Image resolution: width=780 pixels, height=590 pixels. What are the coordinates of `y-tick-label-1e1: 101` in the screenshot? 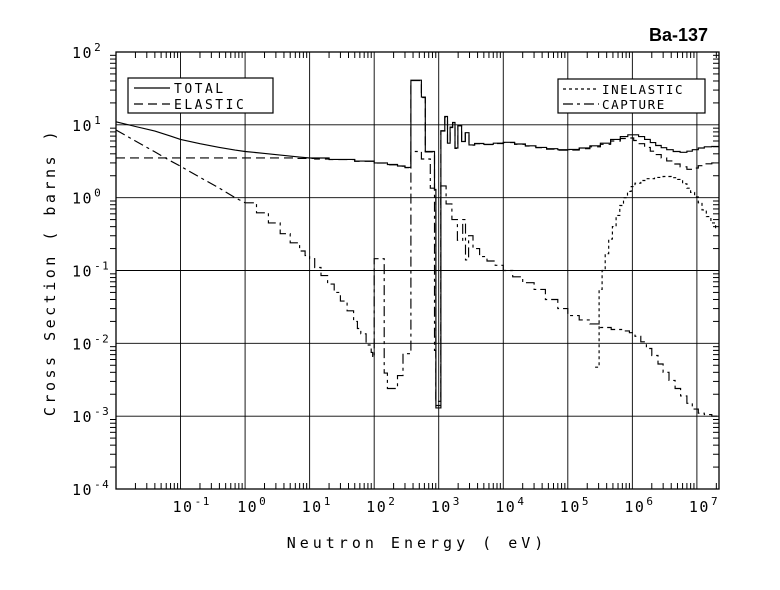 It's located at (87, 124).